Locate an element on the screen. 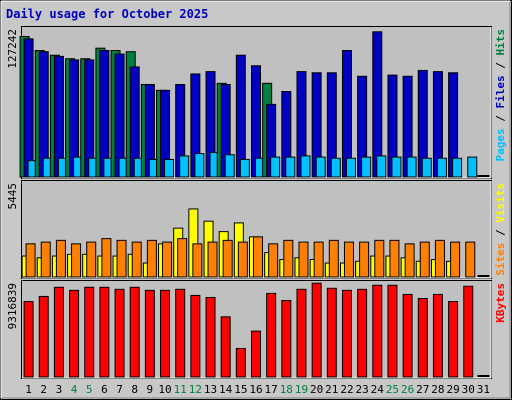  legend-part: Pages is located at coordinates (500, 144).